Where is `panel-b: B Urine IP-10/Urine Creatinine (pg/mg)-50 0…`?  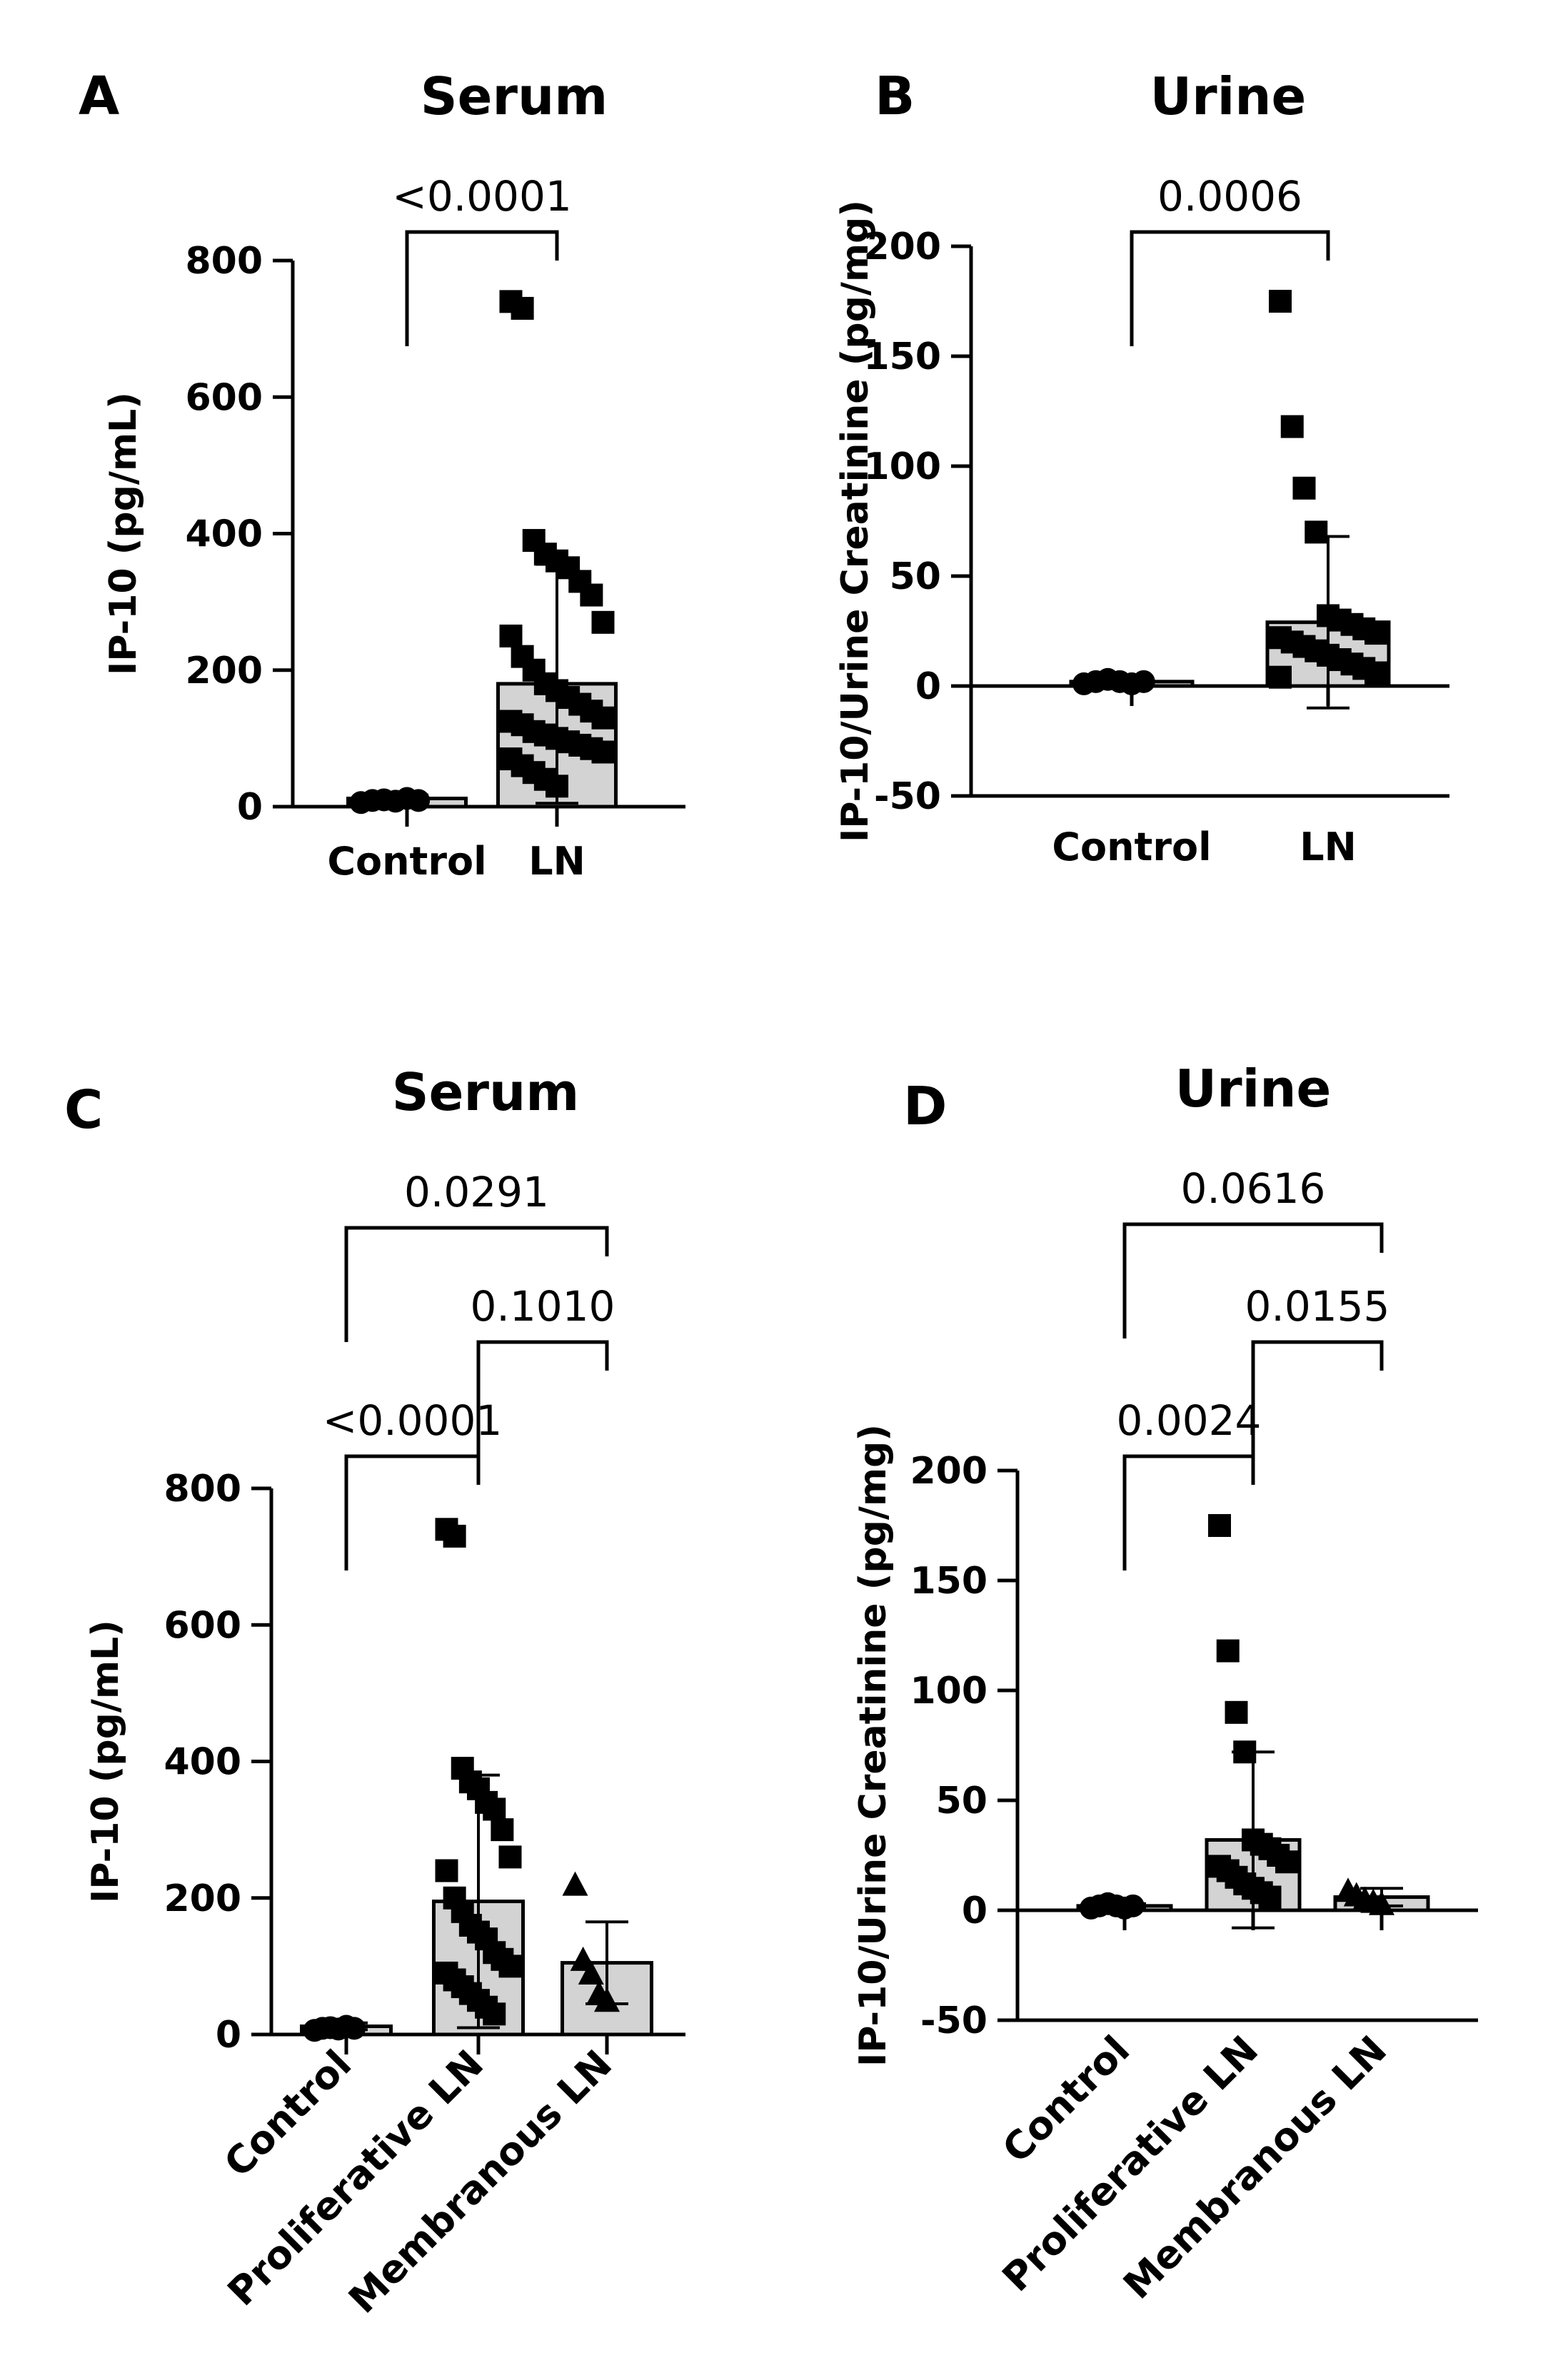
panel-b: B Urine IP-10/Urine Creatinine (pg/mg)-50 0… is located at coordinates (1141, 467).